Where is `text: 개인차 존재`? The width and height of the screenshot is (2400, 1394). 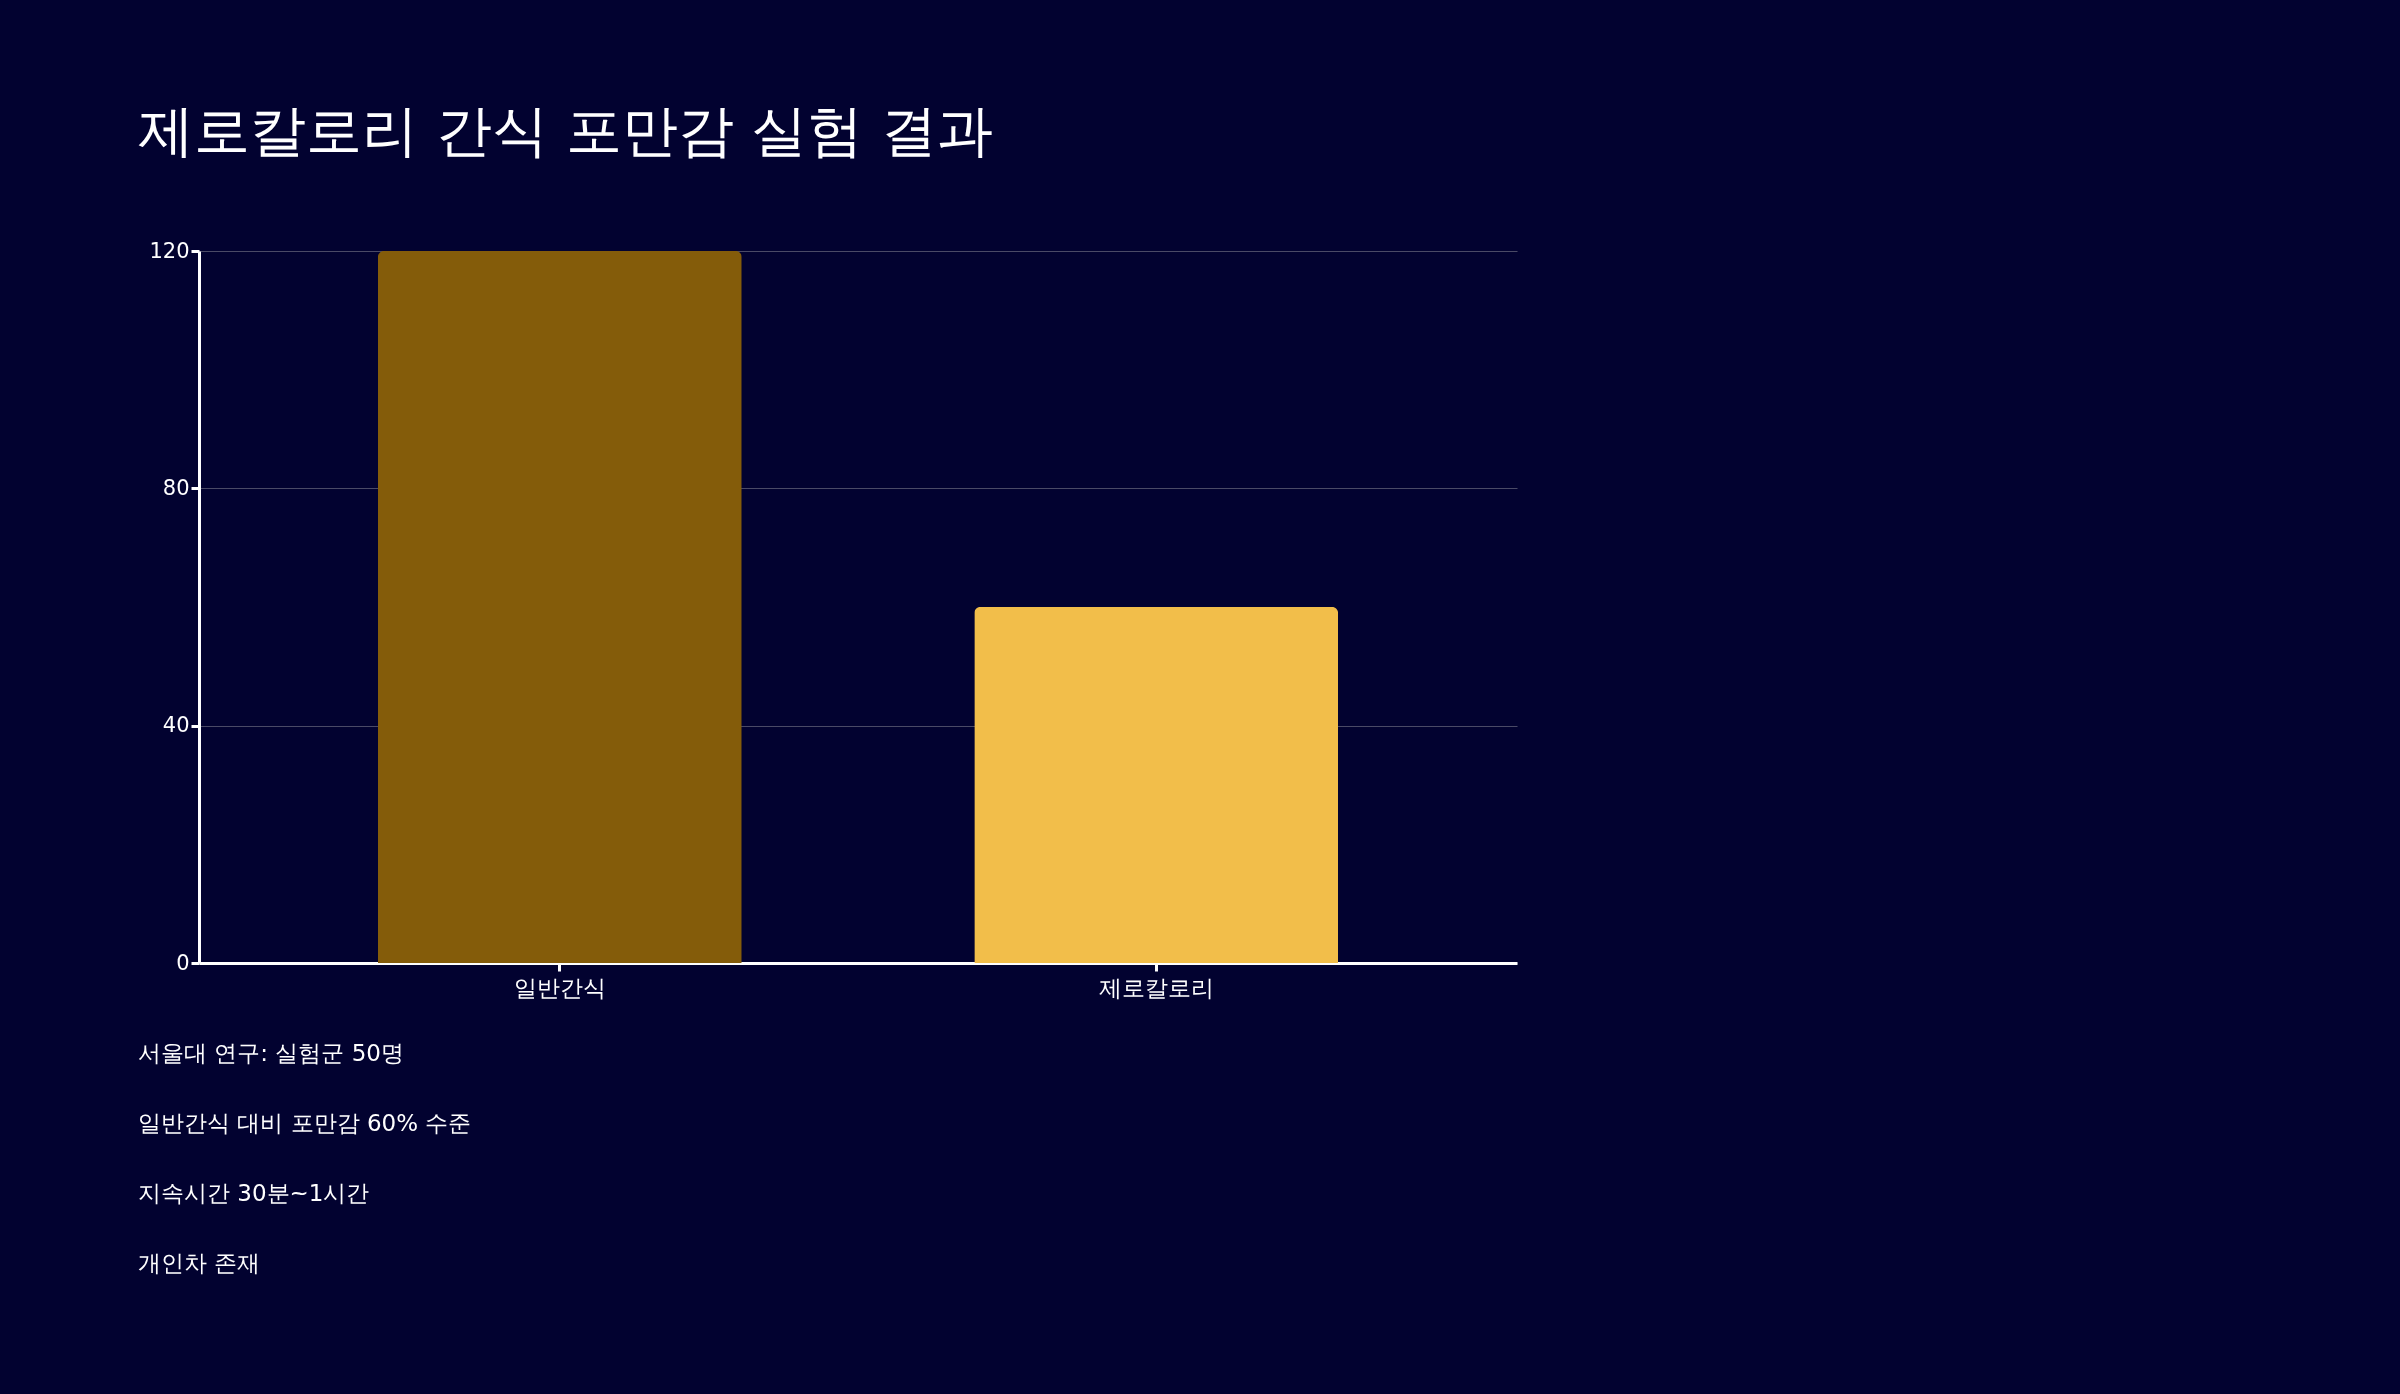
text: 개인차 존재 is located at coordinates (199, 1263).